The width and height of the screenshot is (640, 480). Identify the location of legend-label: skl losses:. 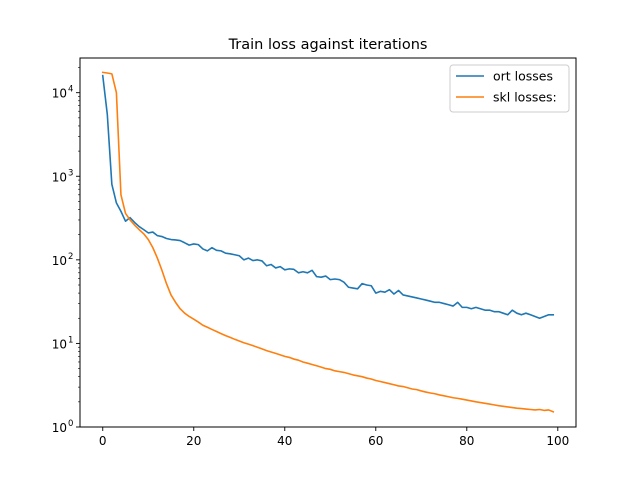
(525, 97).